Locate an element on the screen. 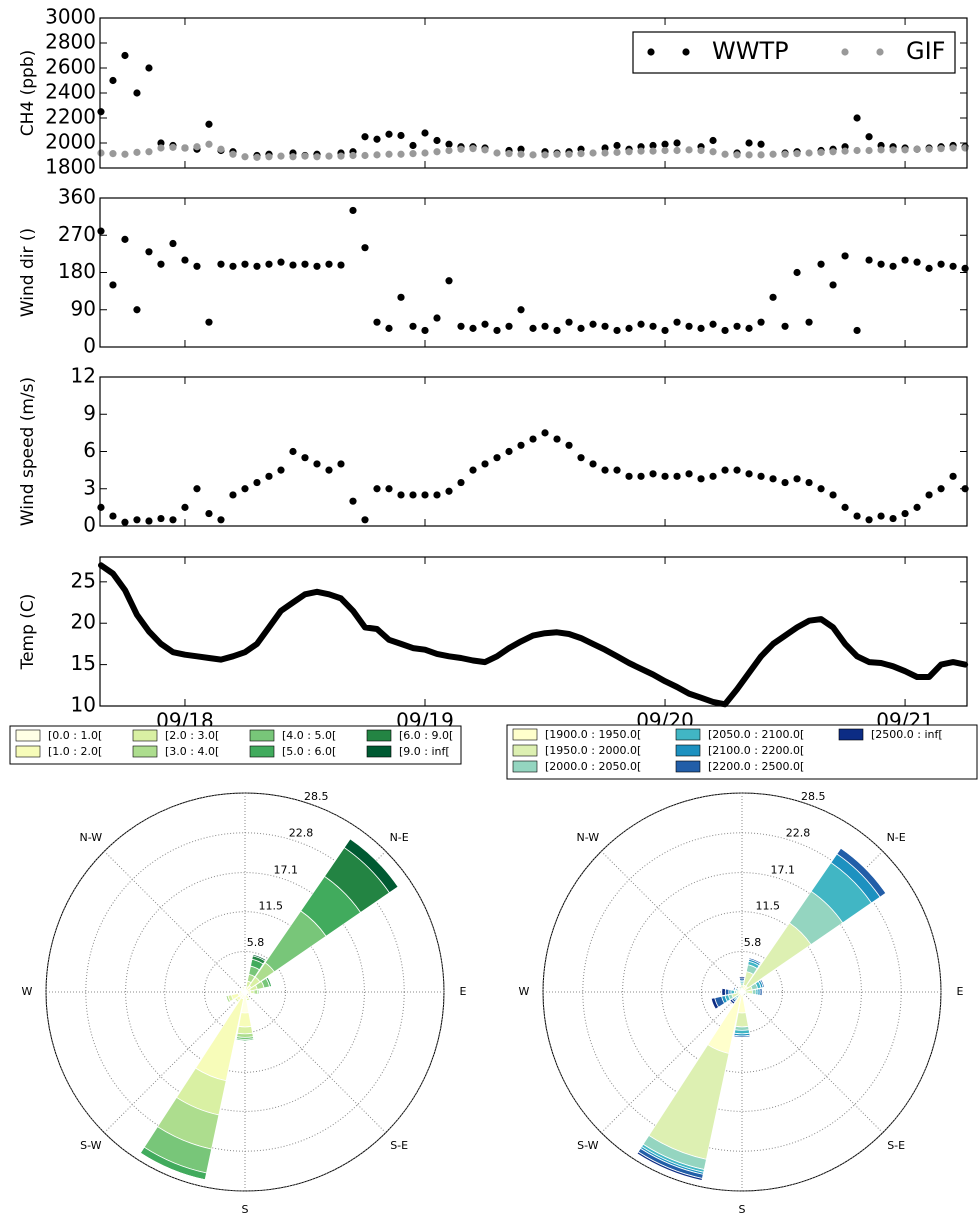 This screenshot has width=978, height=1214. legend-label: [6.0 : 9.0[ is located at coordinates (426, 735).